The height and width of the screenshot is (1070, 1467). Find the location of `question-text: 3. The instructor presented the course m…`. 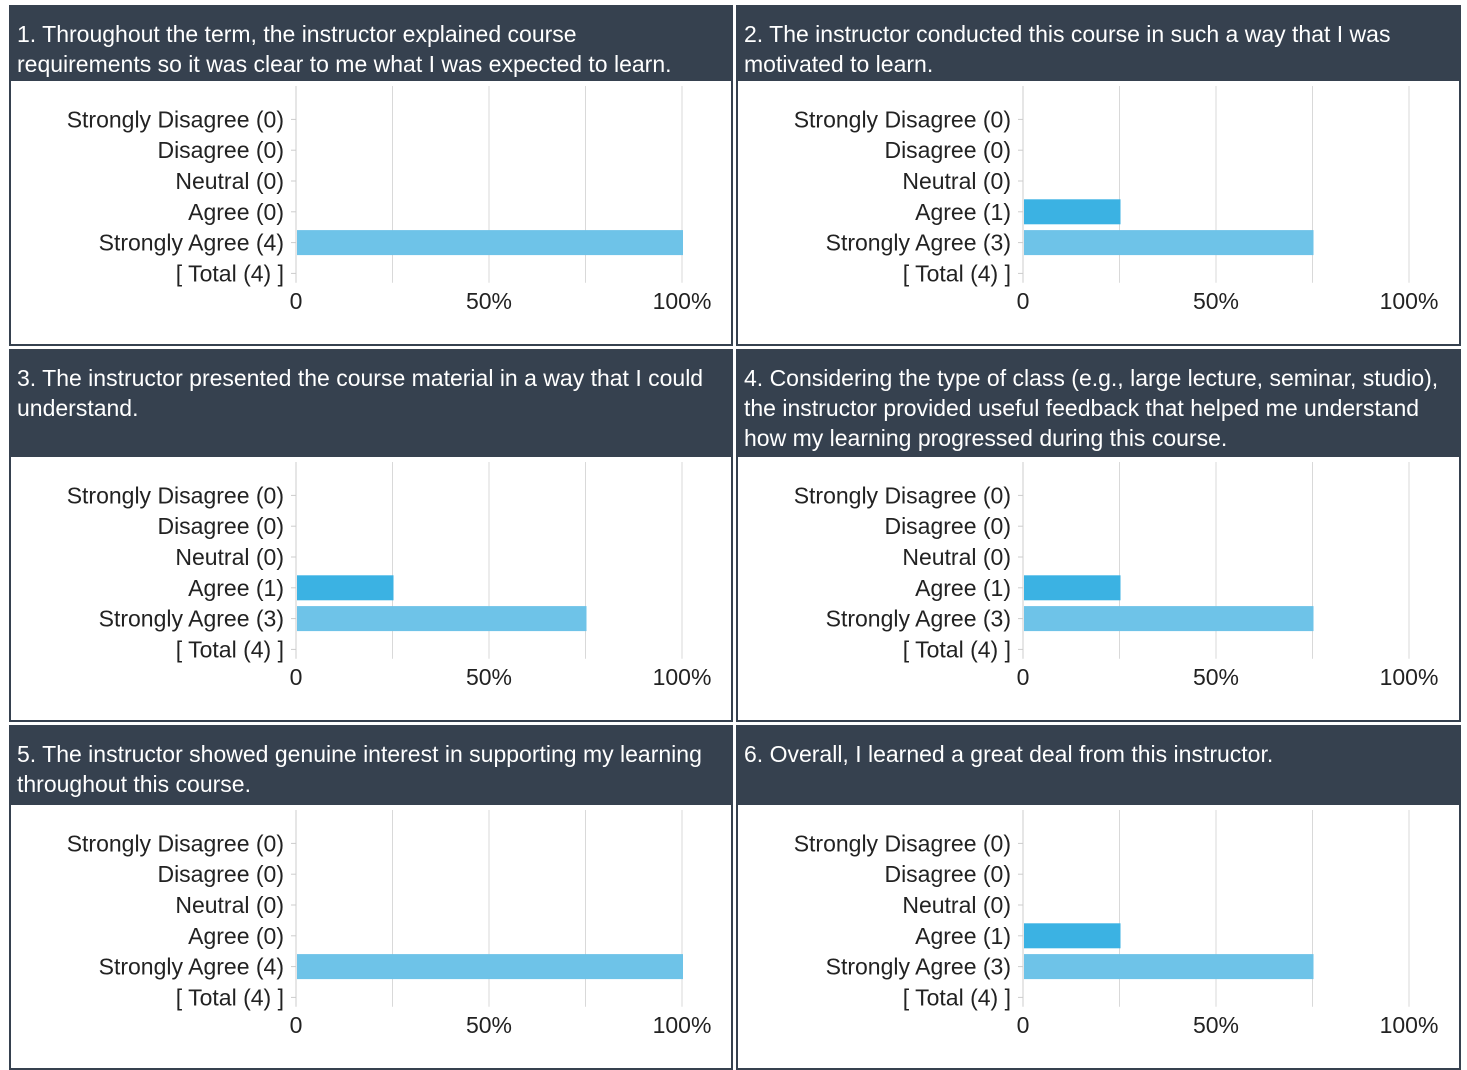

question-text: 3. The instructor presented the course m… is located at coordinates (360, 393).